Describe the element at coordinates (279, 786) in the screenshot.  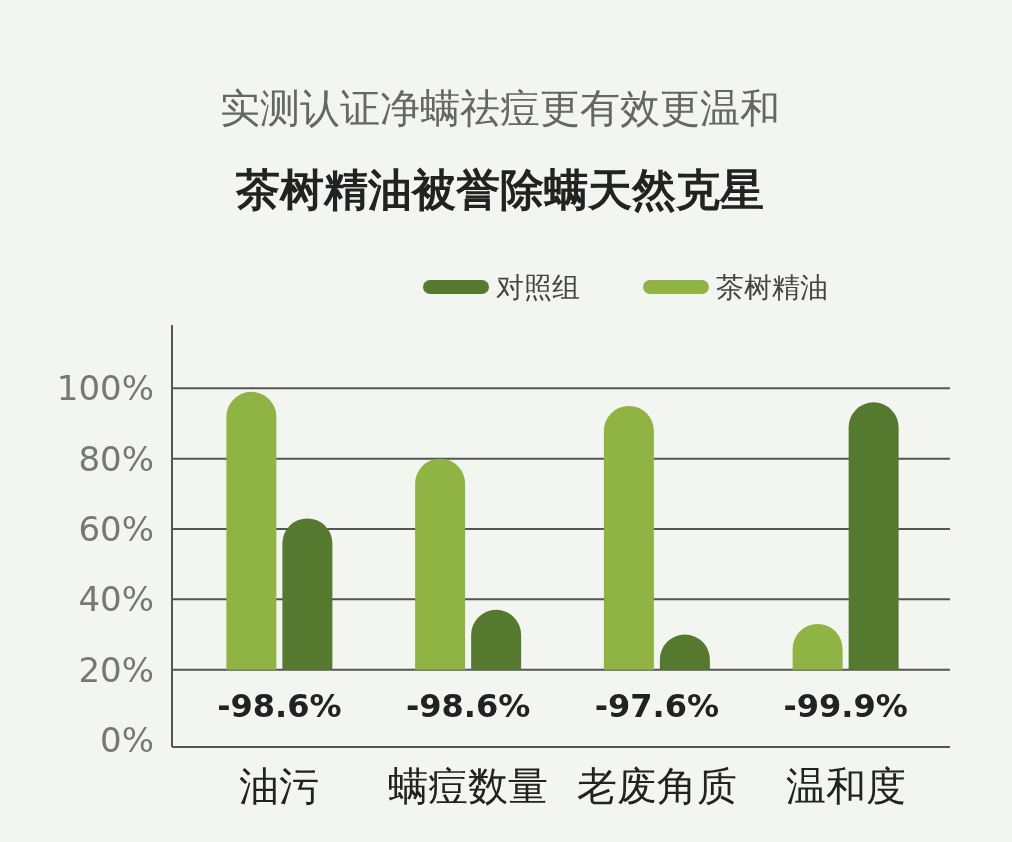
I see `x-tick-label: 油污` at that location.